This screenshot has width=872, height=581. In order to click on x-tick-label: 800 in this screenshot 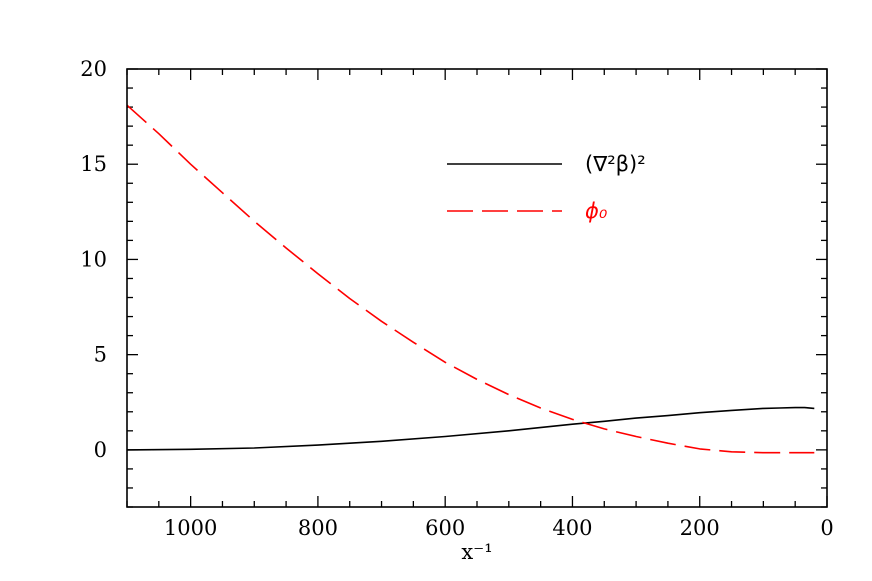, I will do `click(318, 528)`.